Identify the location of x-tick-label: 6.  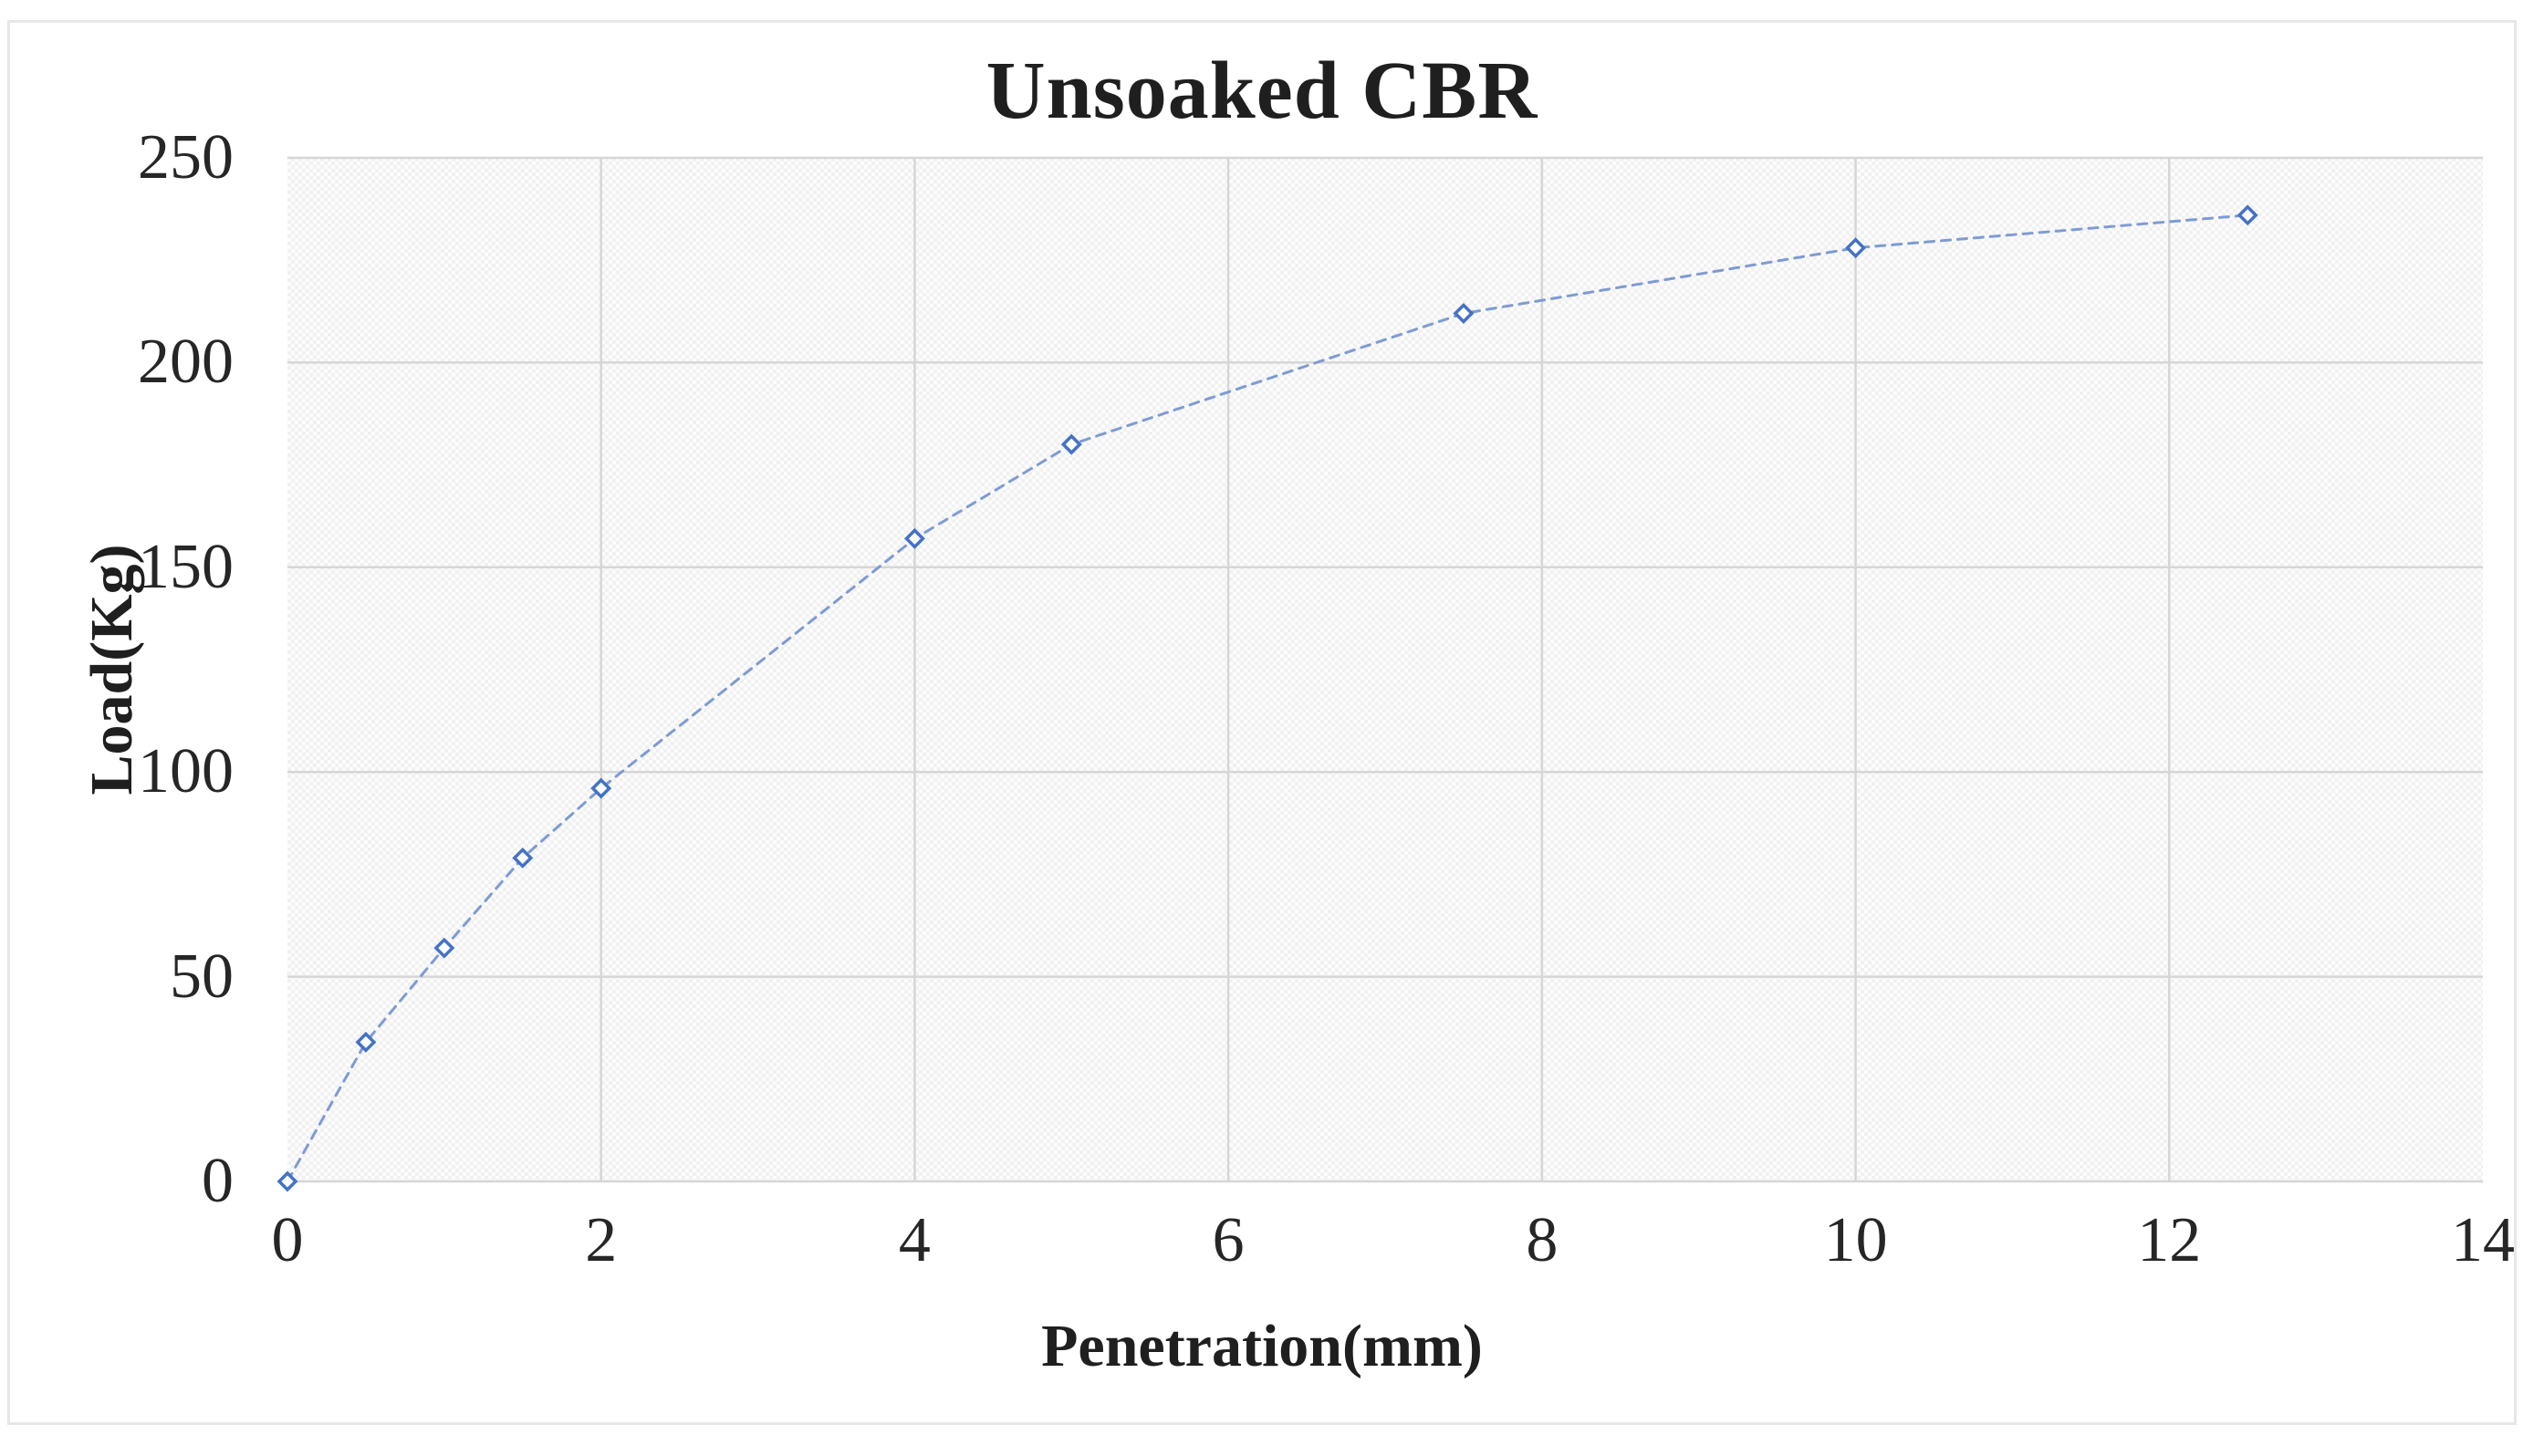
(1228, 1240).